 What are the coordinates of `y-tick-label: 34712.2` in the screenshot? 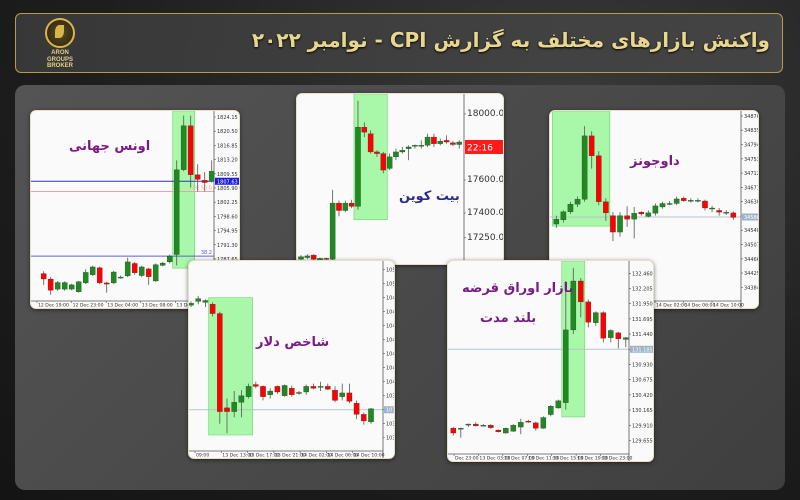 It's located at (751, 174).